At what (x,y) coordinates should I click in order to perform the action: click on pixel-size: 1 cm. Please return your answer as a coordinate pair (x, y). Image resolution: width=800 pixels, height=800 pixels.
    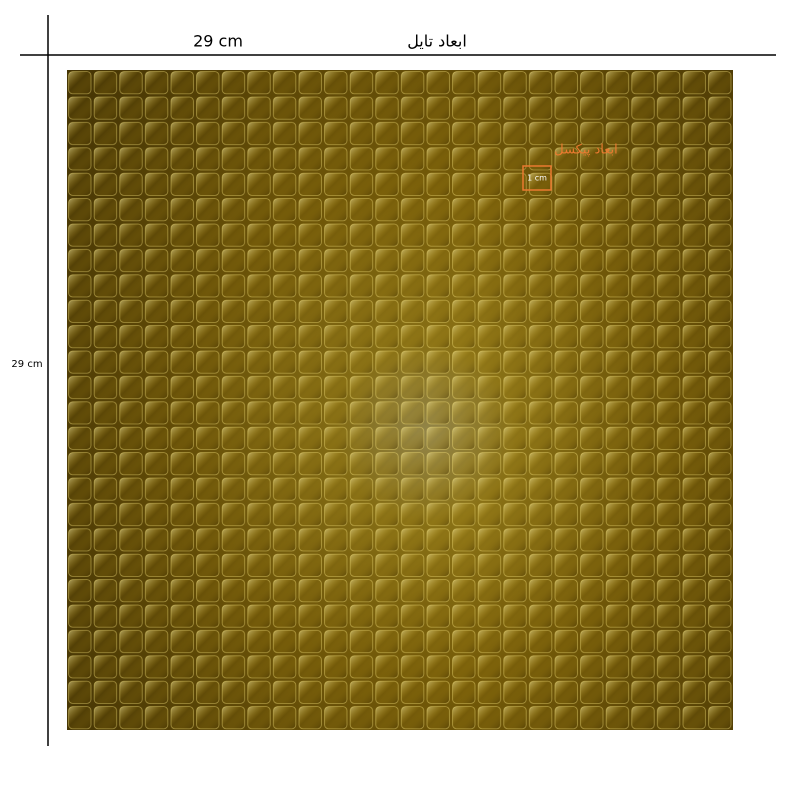
    Looking at the image, I should click on (537, 178).